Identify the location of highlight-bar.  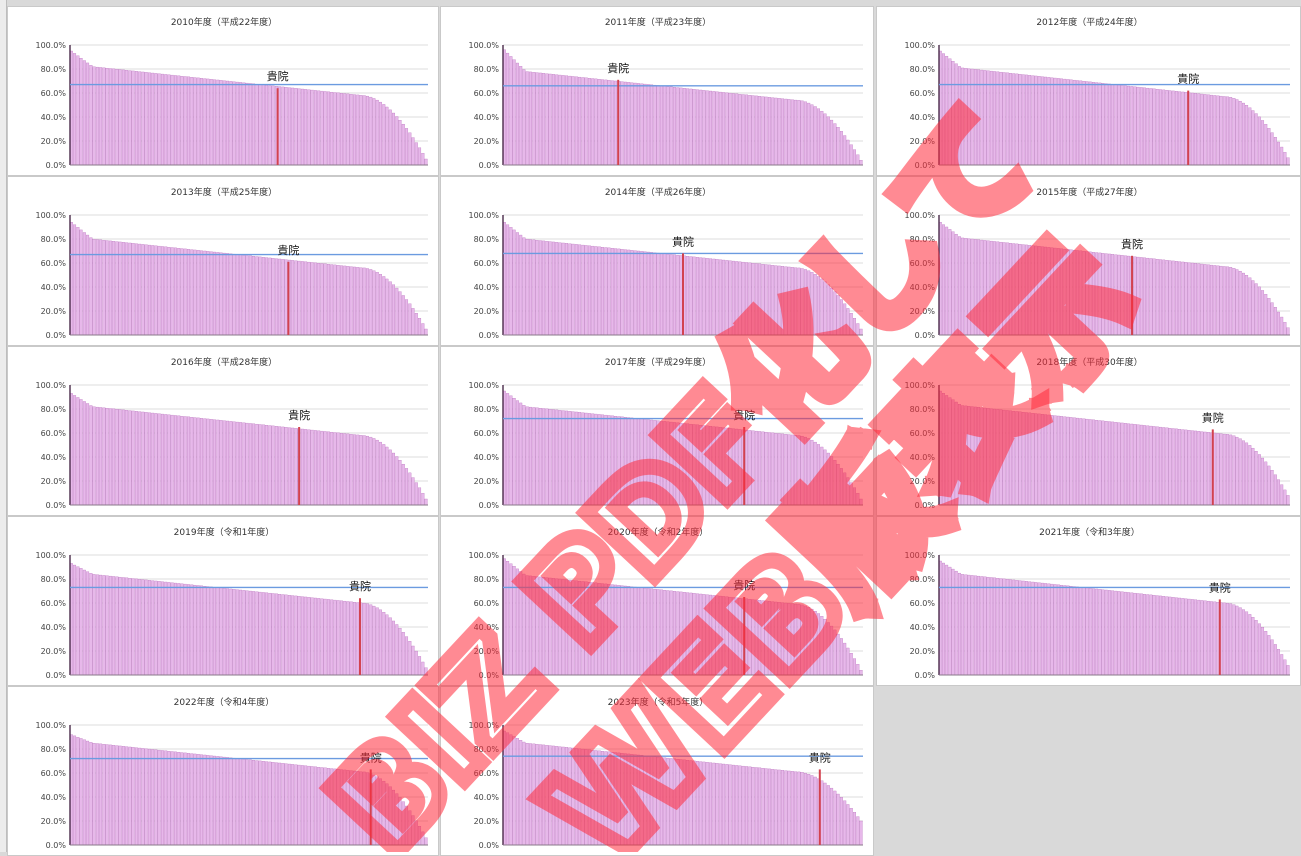
(277, 126).